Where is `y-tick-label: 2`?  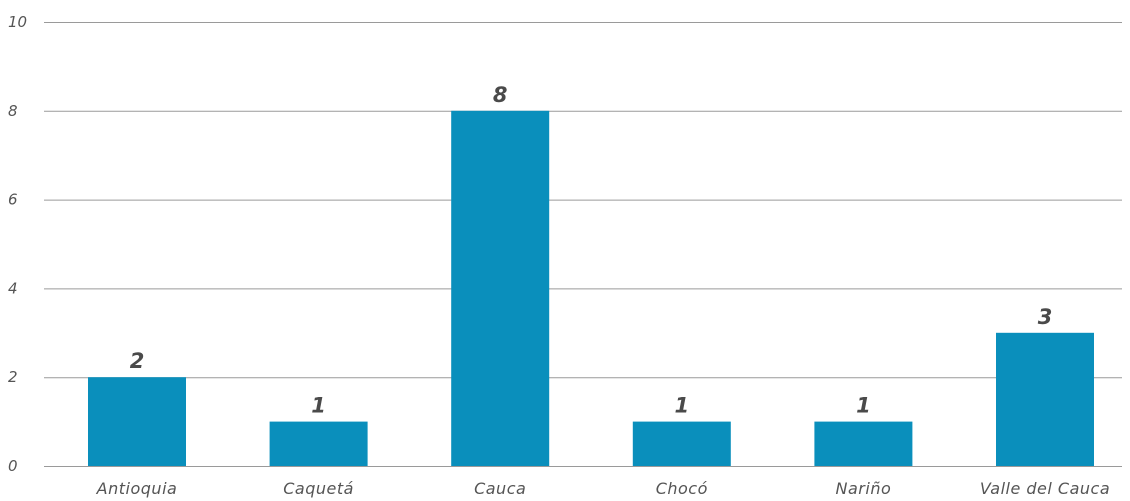
y-tick-label: 2 is located at coordinates (13, 377).